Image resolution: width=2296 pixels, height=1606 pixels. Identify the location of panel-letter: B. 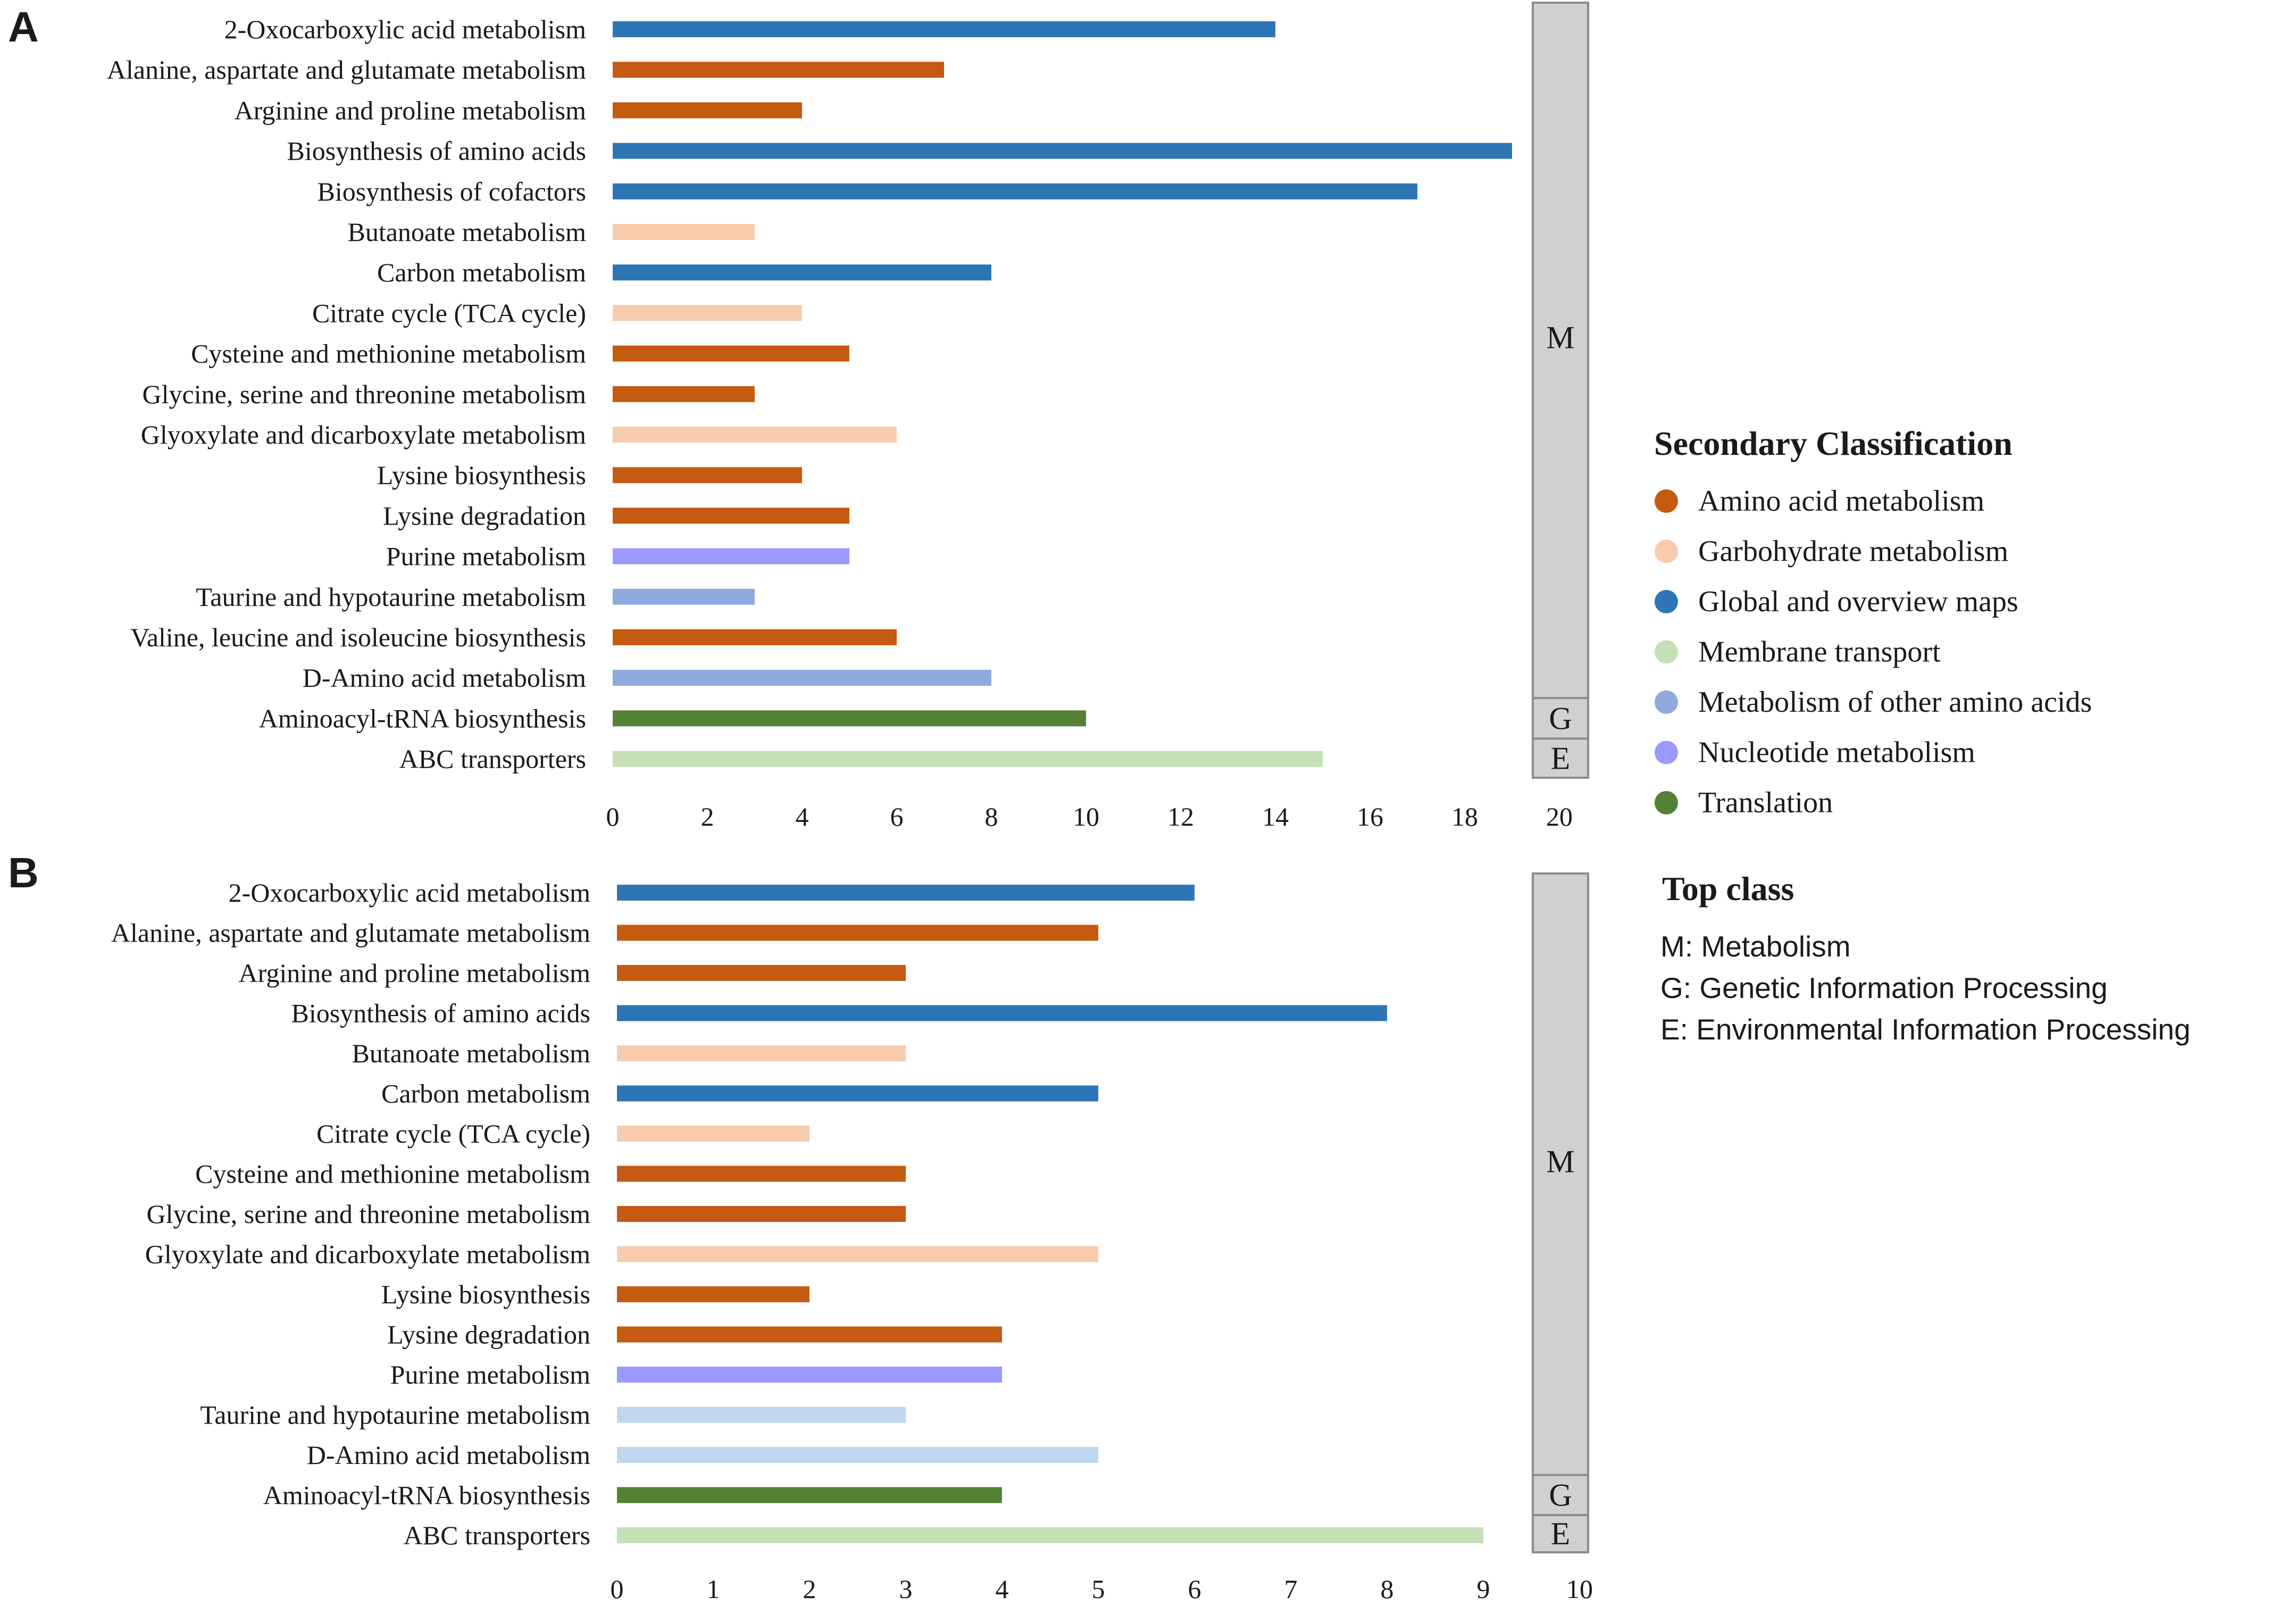
(23, 873).